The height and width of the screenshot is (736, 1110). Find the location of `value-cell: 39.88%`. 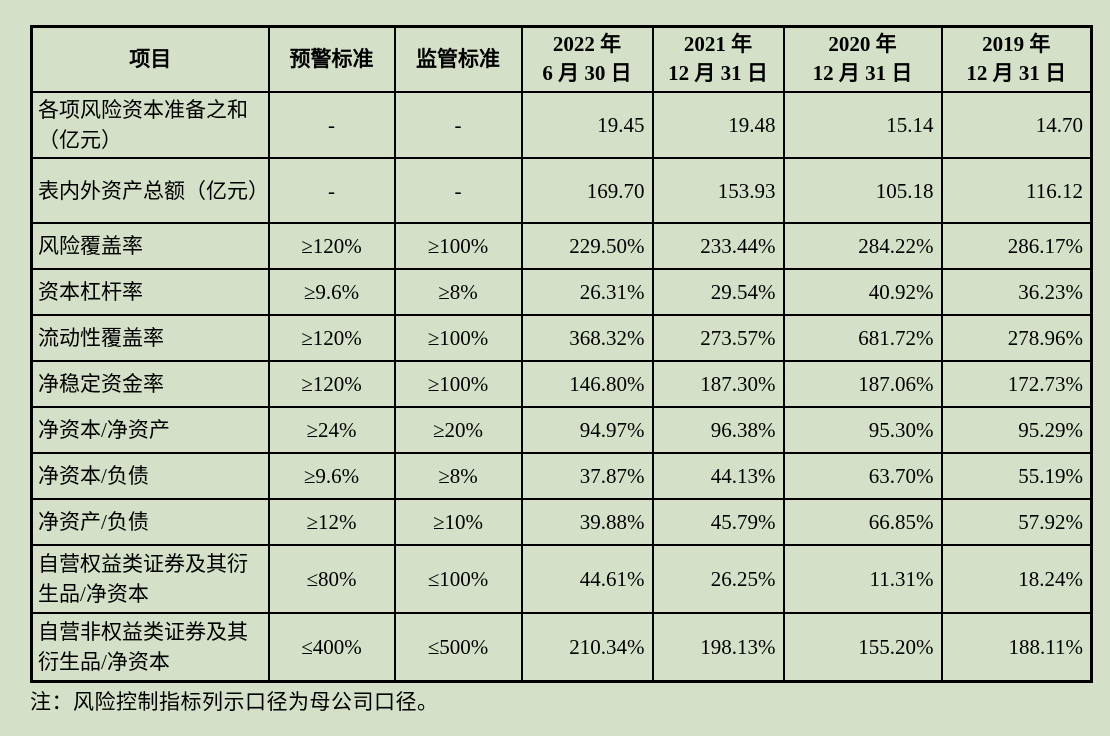

value-cell: 39.88% is located at coordinates (587, 522).